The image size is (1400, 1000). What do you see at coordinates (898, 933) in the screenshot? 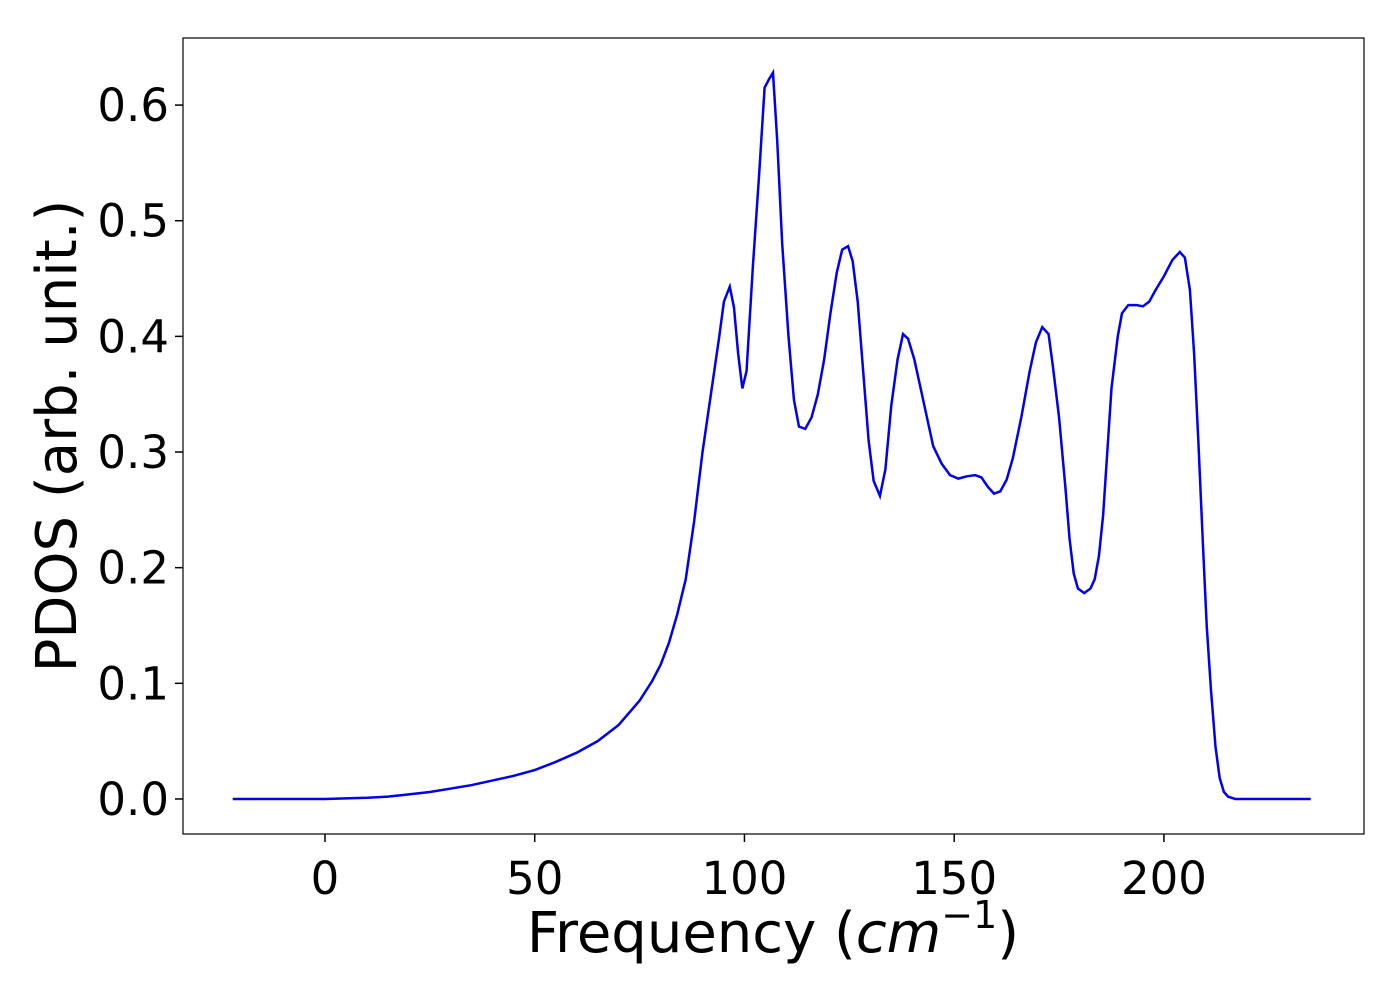
I see `x-label-unit: cm` at bounding box center [898, 933].